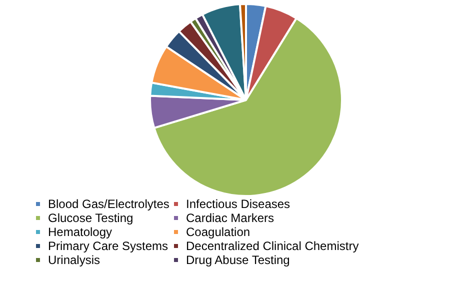 The image size is (473, 296). What do you see at coordinates (218, 232) in the screenshot?
I see `legend-label: Coagulation` at bounding box center [218, 232].